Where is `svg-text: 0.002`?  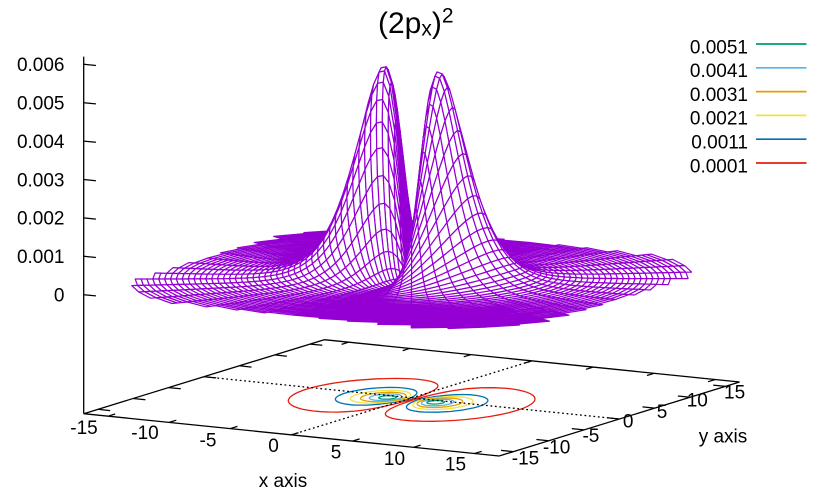
svg-text: 0.002 is located at coordinates (41, 219).